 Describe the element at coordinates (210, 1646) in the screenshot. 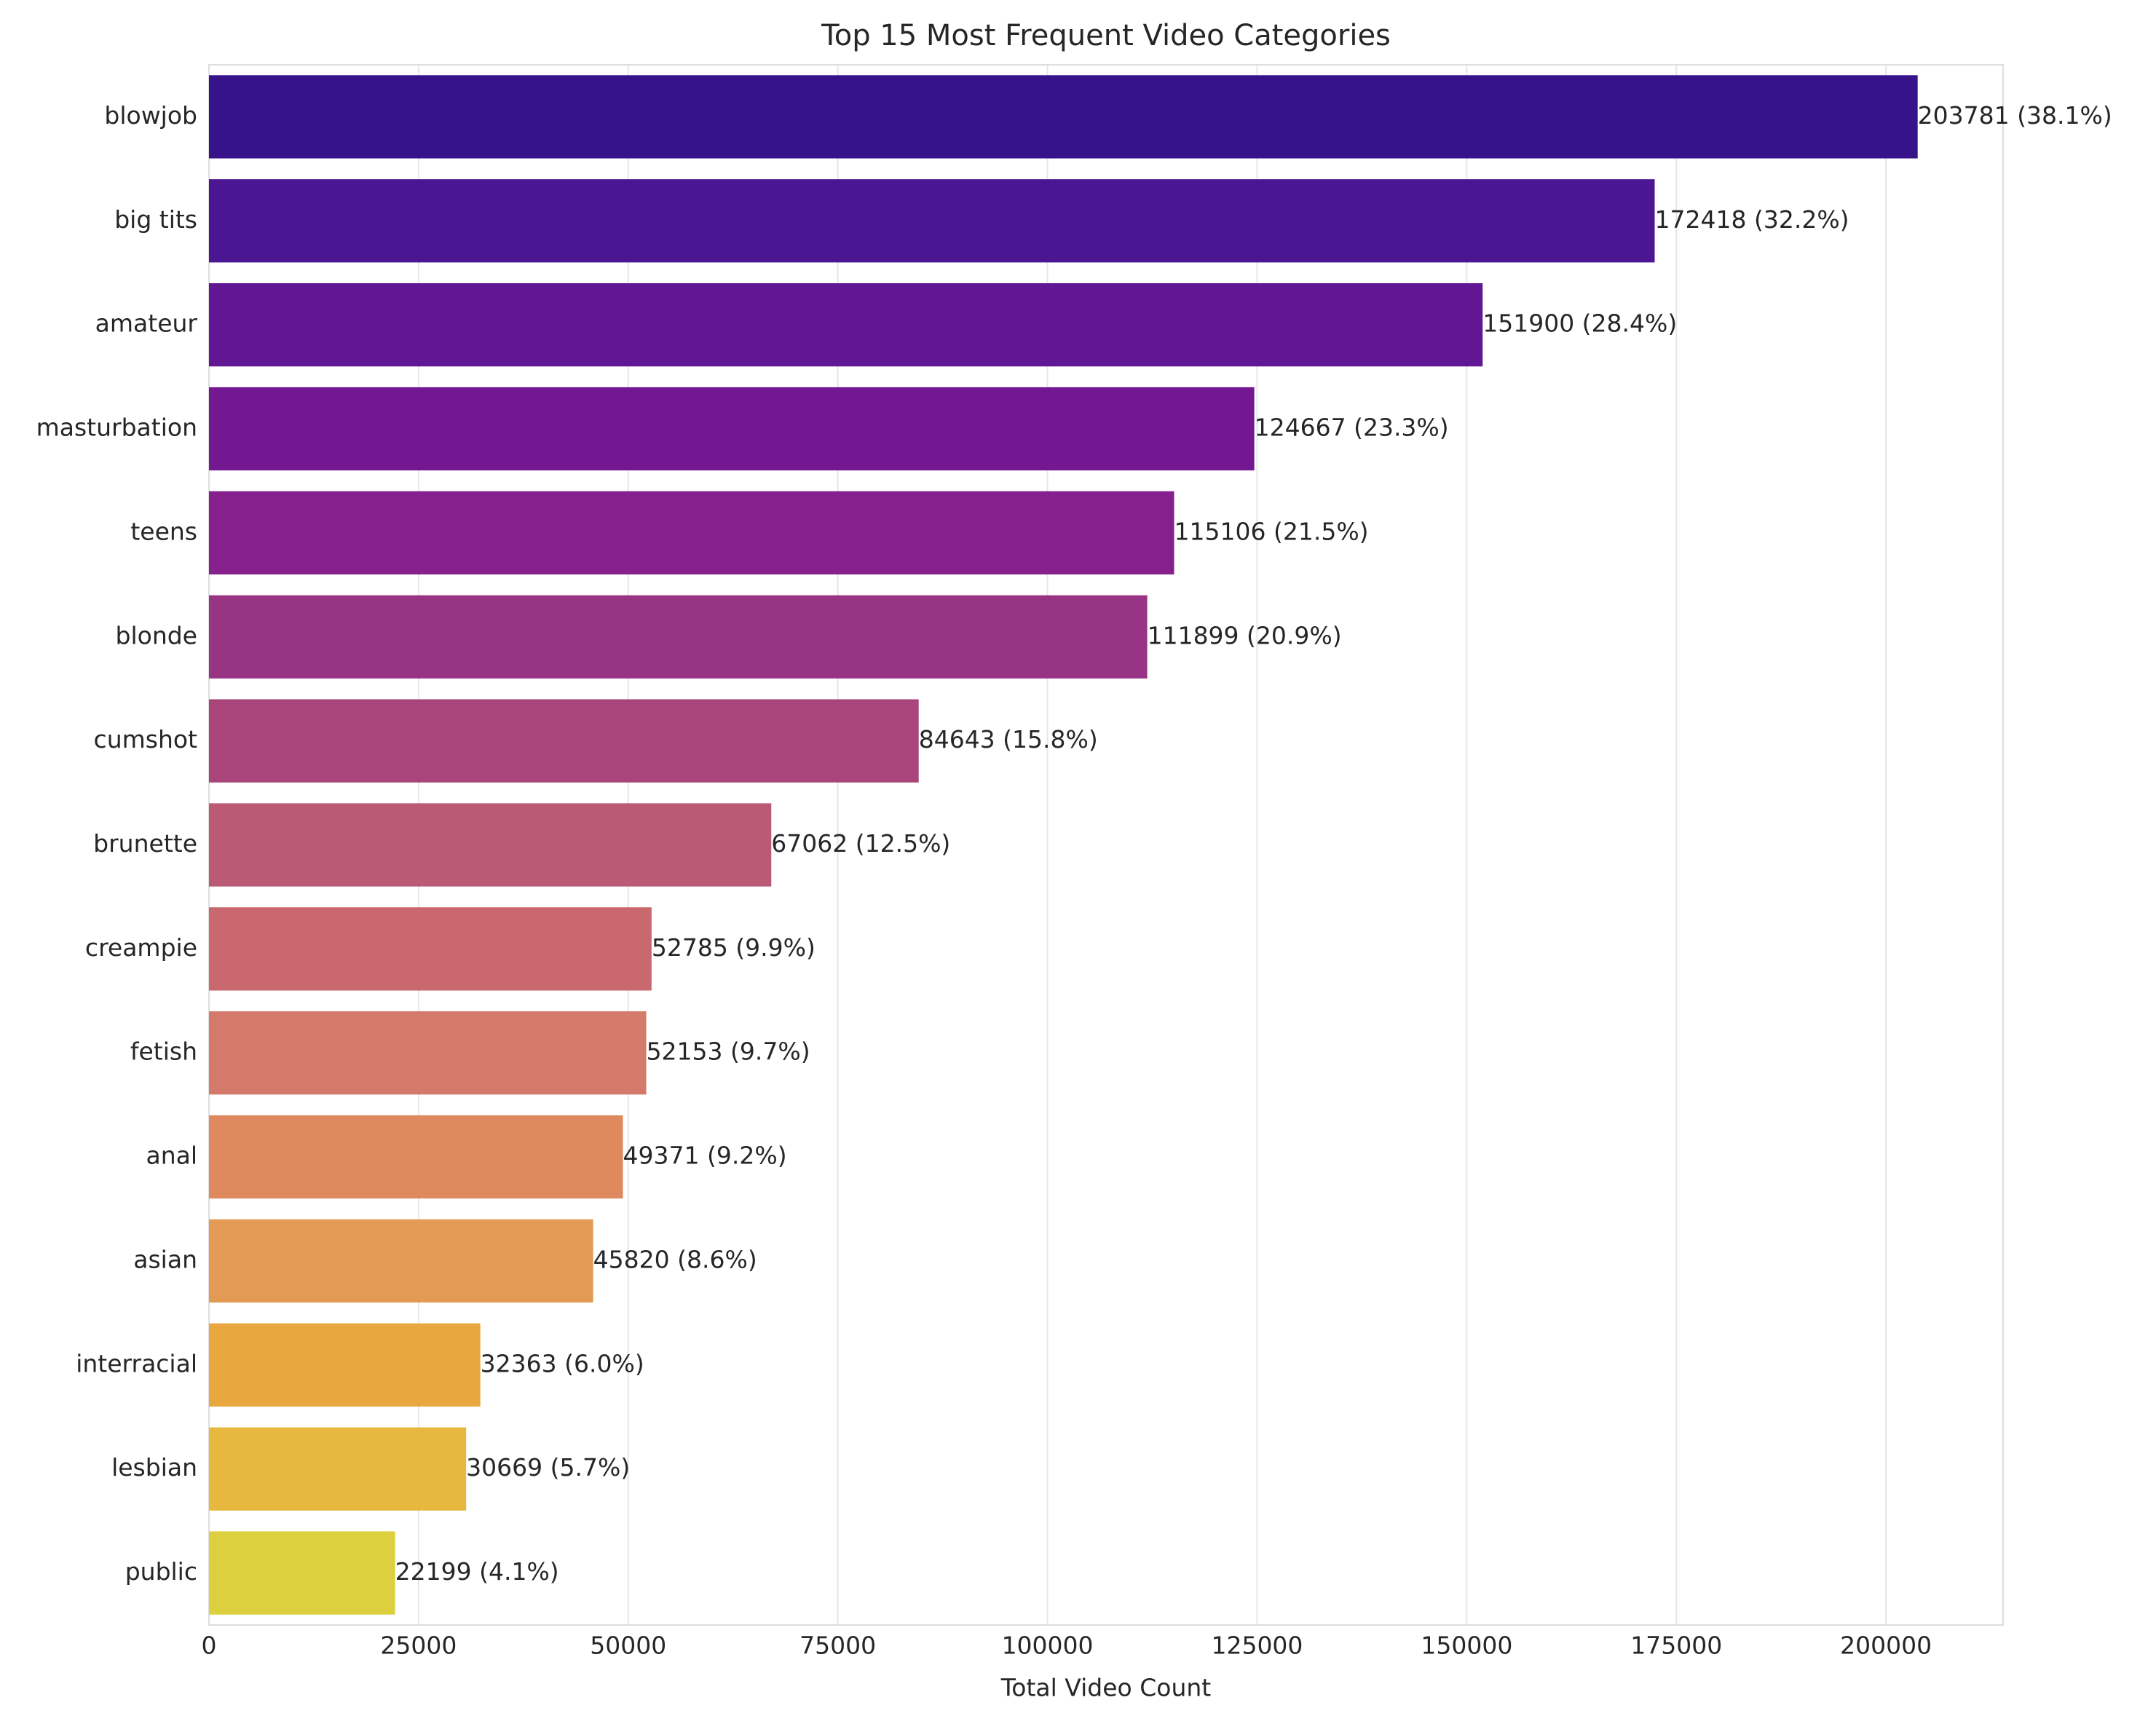

I see `x-tick-label: 0` at that location.